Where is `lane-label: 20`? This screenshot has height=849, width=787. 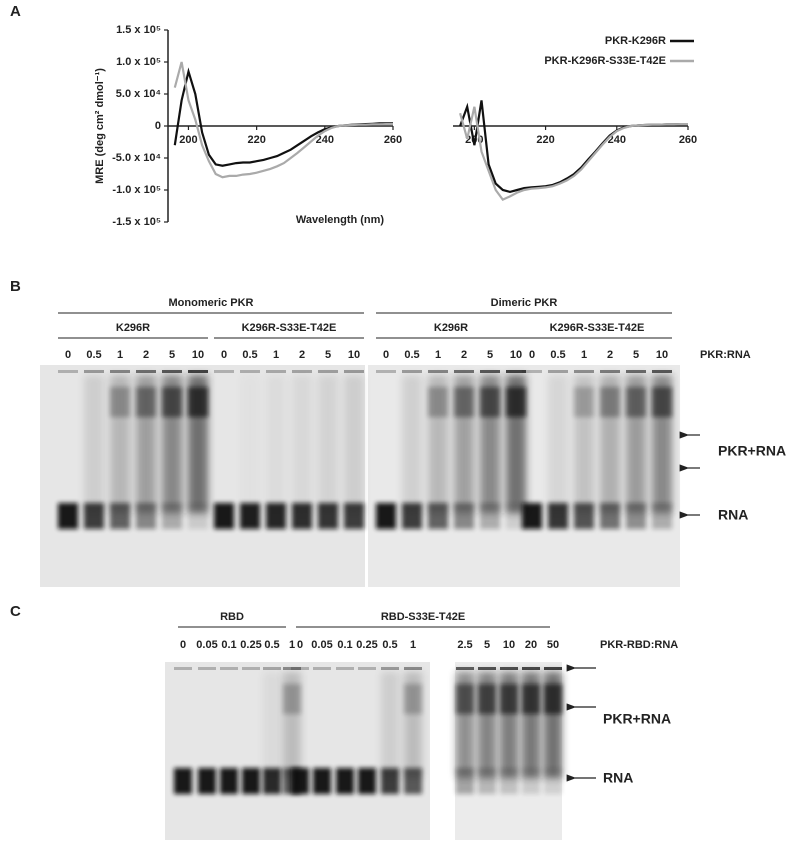
lane-label: 20 is located at coordinates (531, 645).